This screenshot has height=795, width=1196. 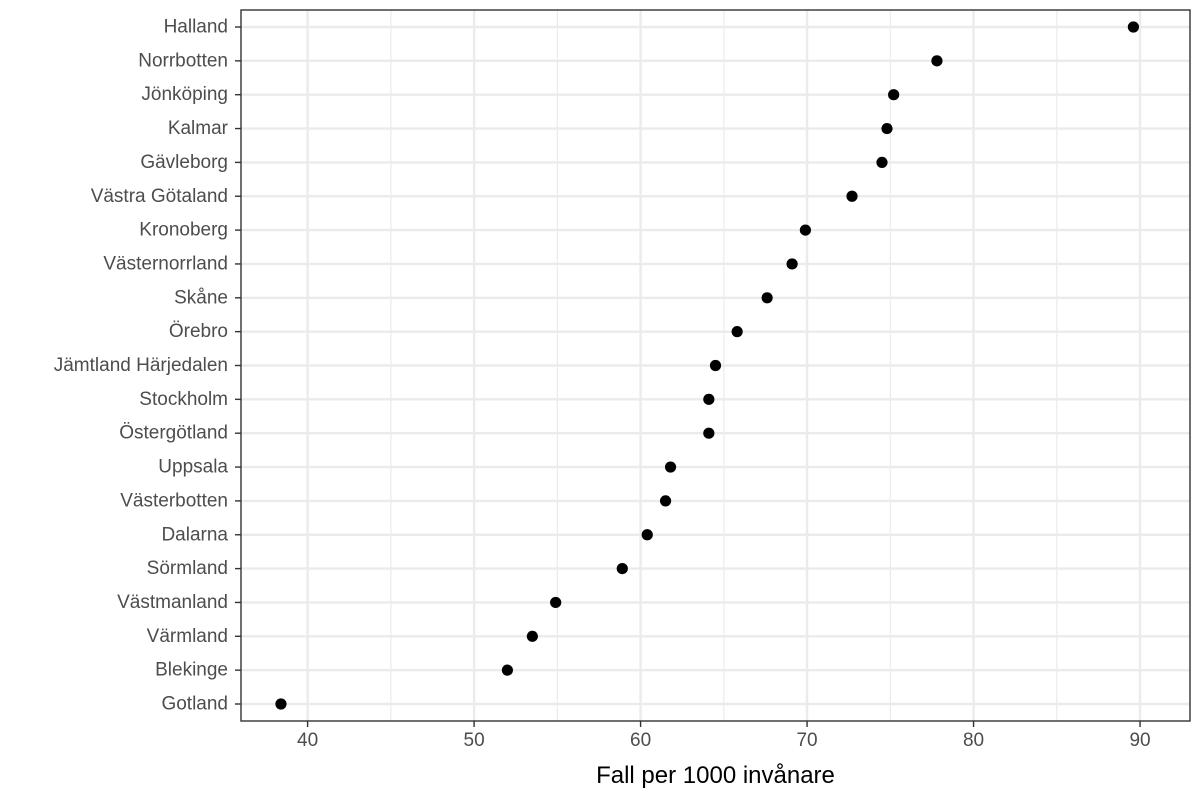 What do you see at coordinates (183, 230) in the screenshot?
I see `y-tick-label: Kronoberg` at bounding box center [183, 230].